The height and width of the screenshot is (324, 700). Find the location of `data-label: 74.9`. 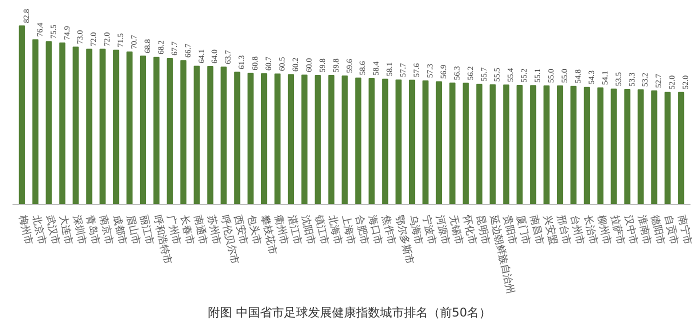

data-label: 74.9 is located at coordinates (67, 33).